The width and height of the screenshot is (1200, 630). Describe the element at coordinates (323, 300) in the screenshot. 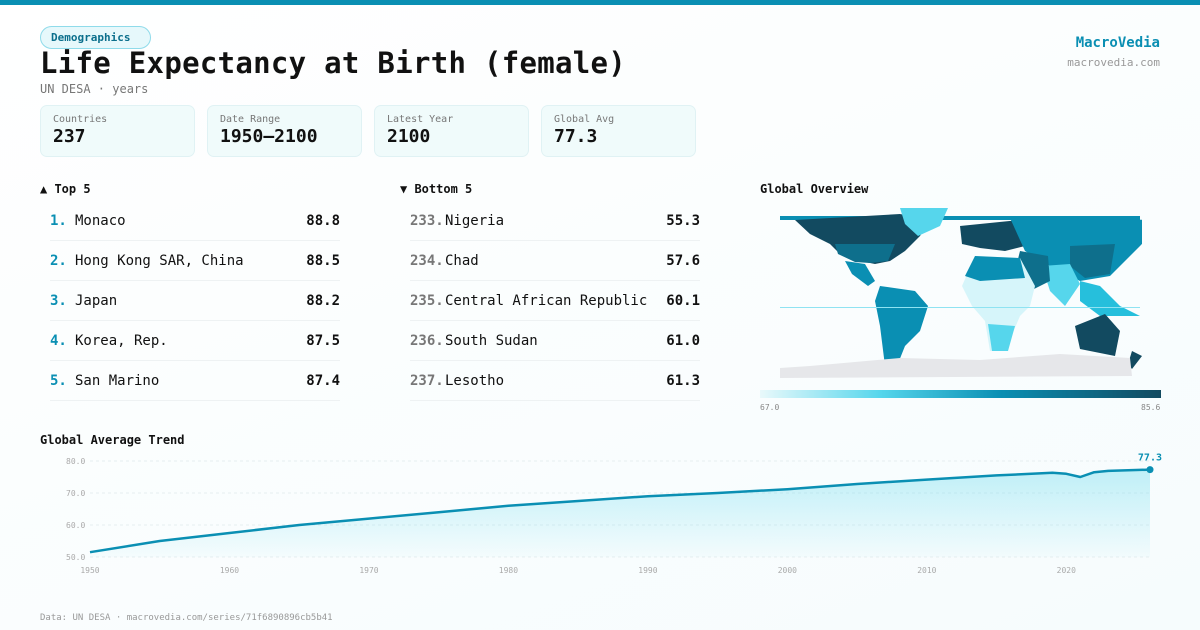

I see `country-value: 88.2` at that location.